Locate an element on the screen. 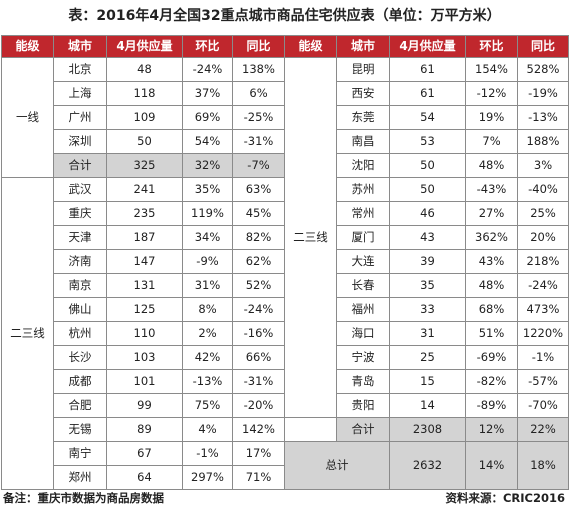  table-cell: 67 is located at coordinates (144, 453).